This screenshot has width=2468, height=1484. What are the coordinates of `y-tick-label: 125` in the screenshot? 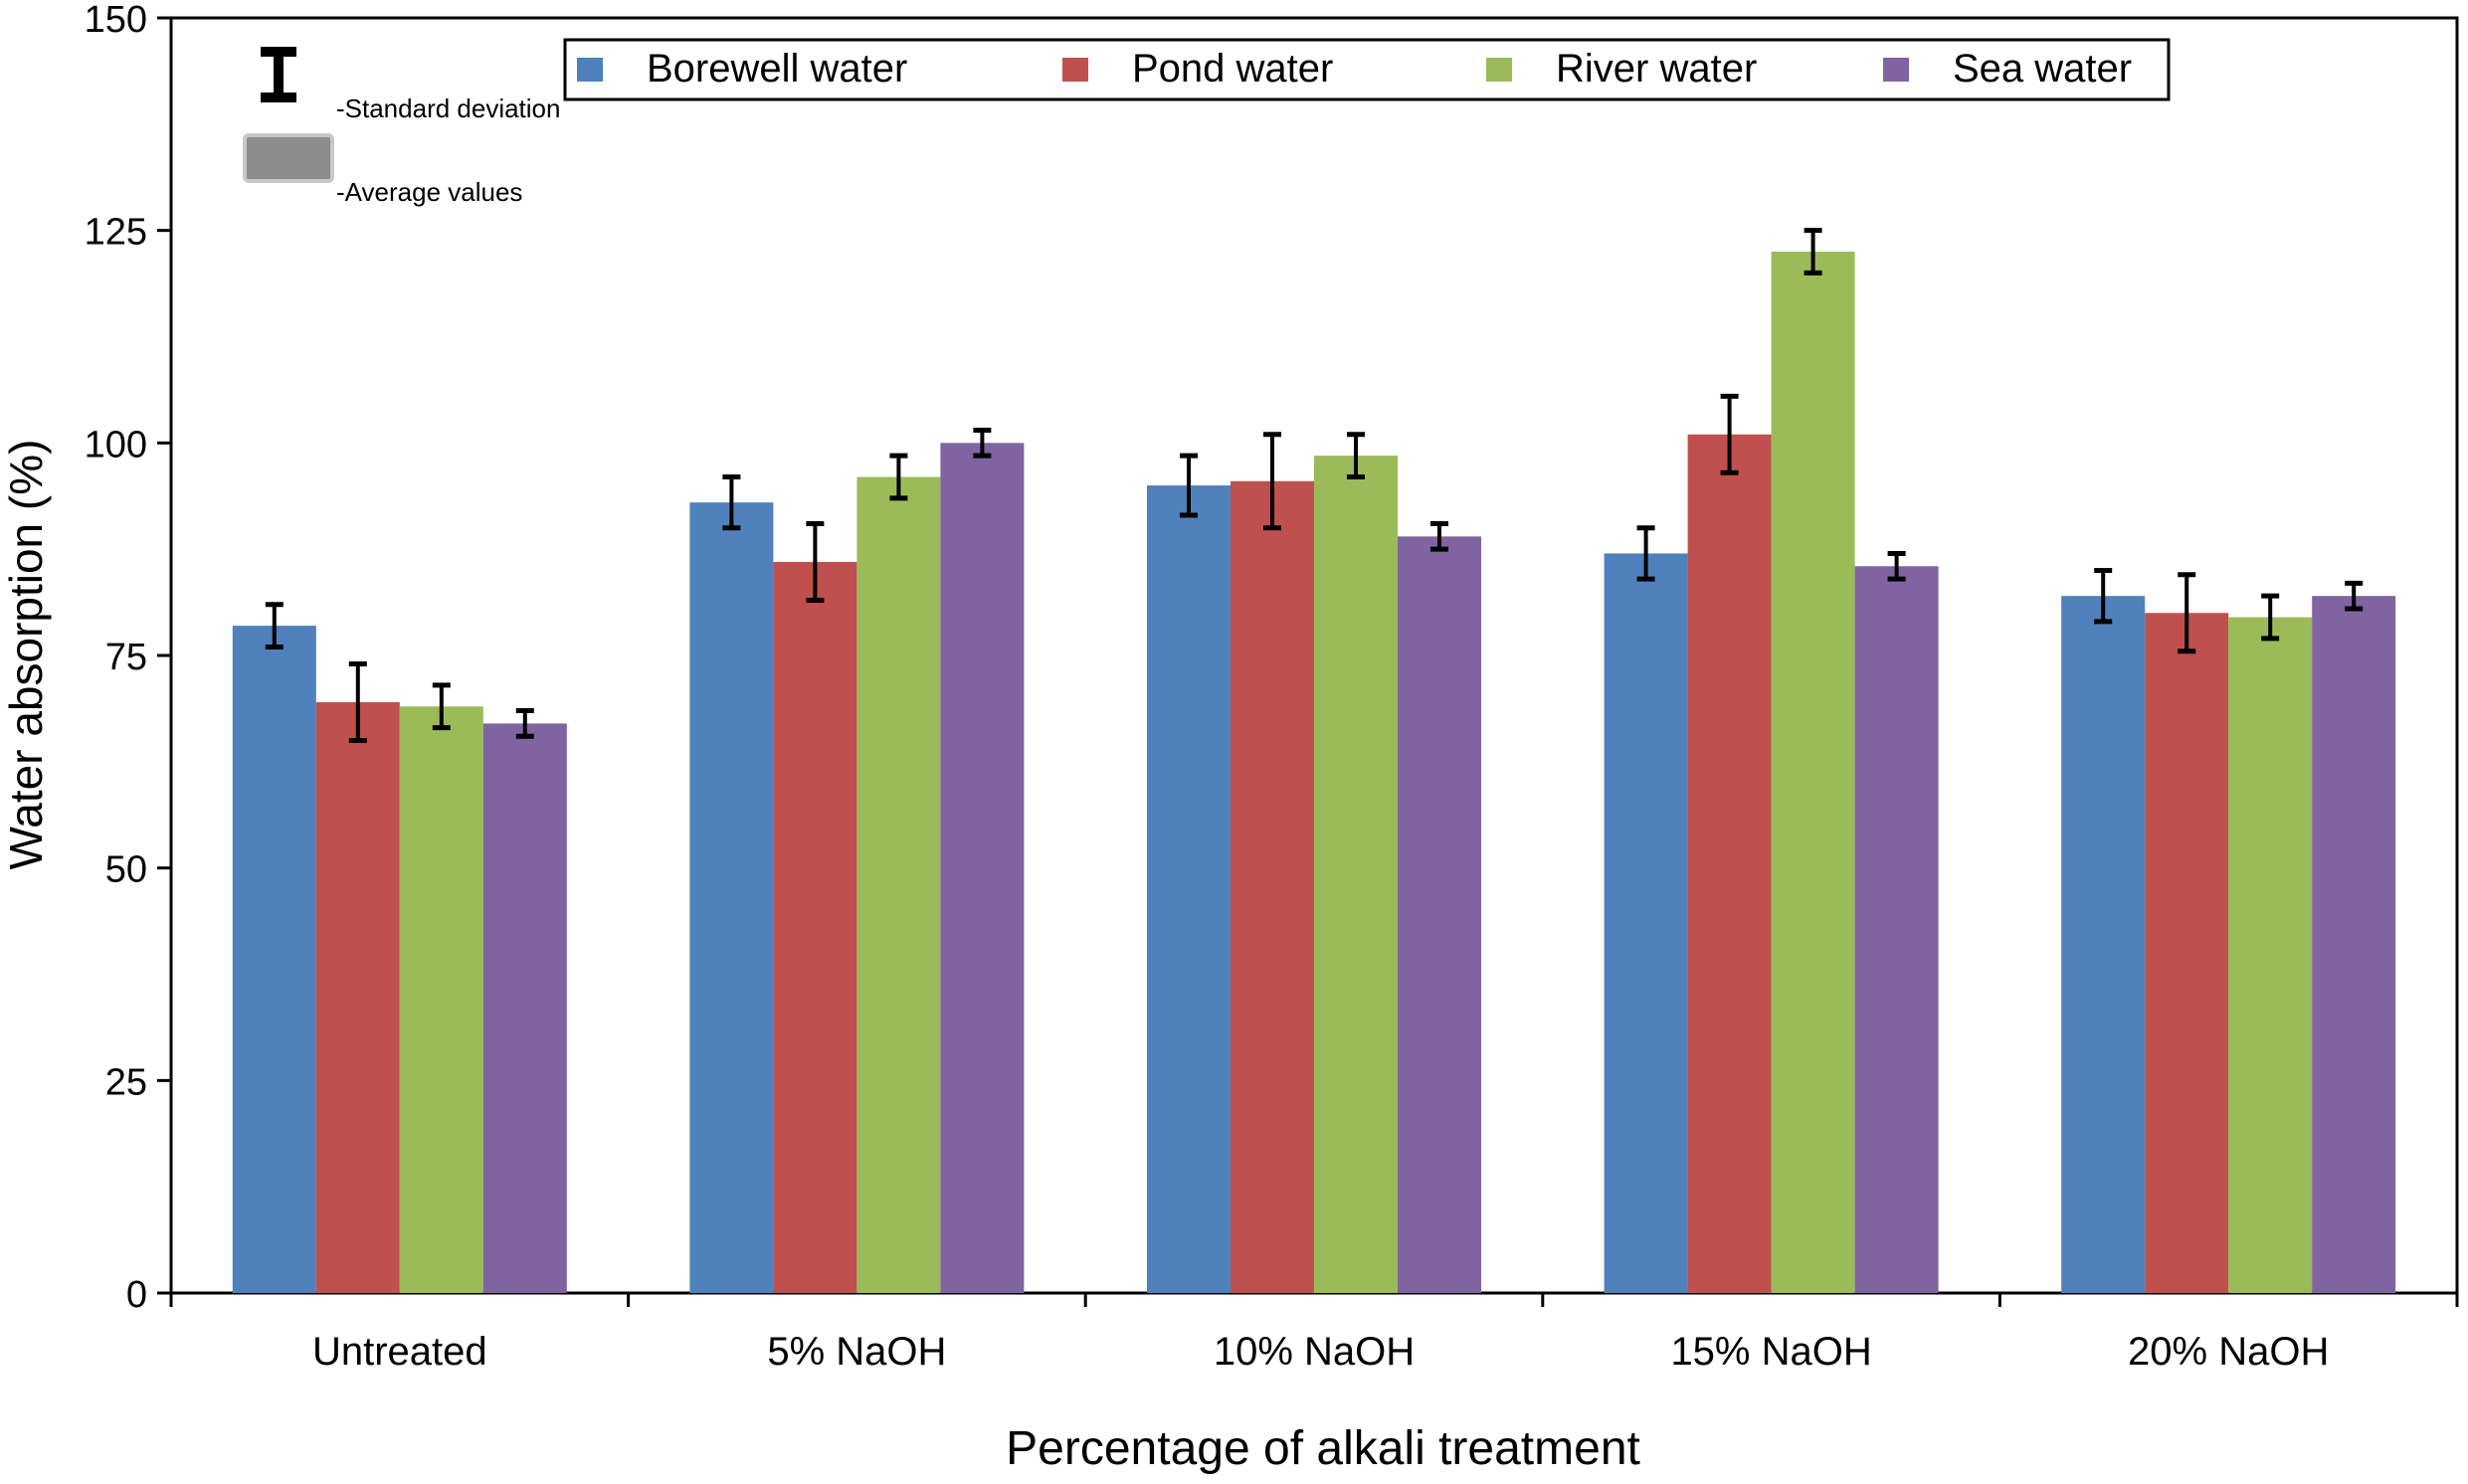 It's located at (116, 233).